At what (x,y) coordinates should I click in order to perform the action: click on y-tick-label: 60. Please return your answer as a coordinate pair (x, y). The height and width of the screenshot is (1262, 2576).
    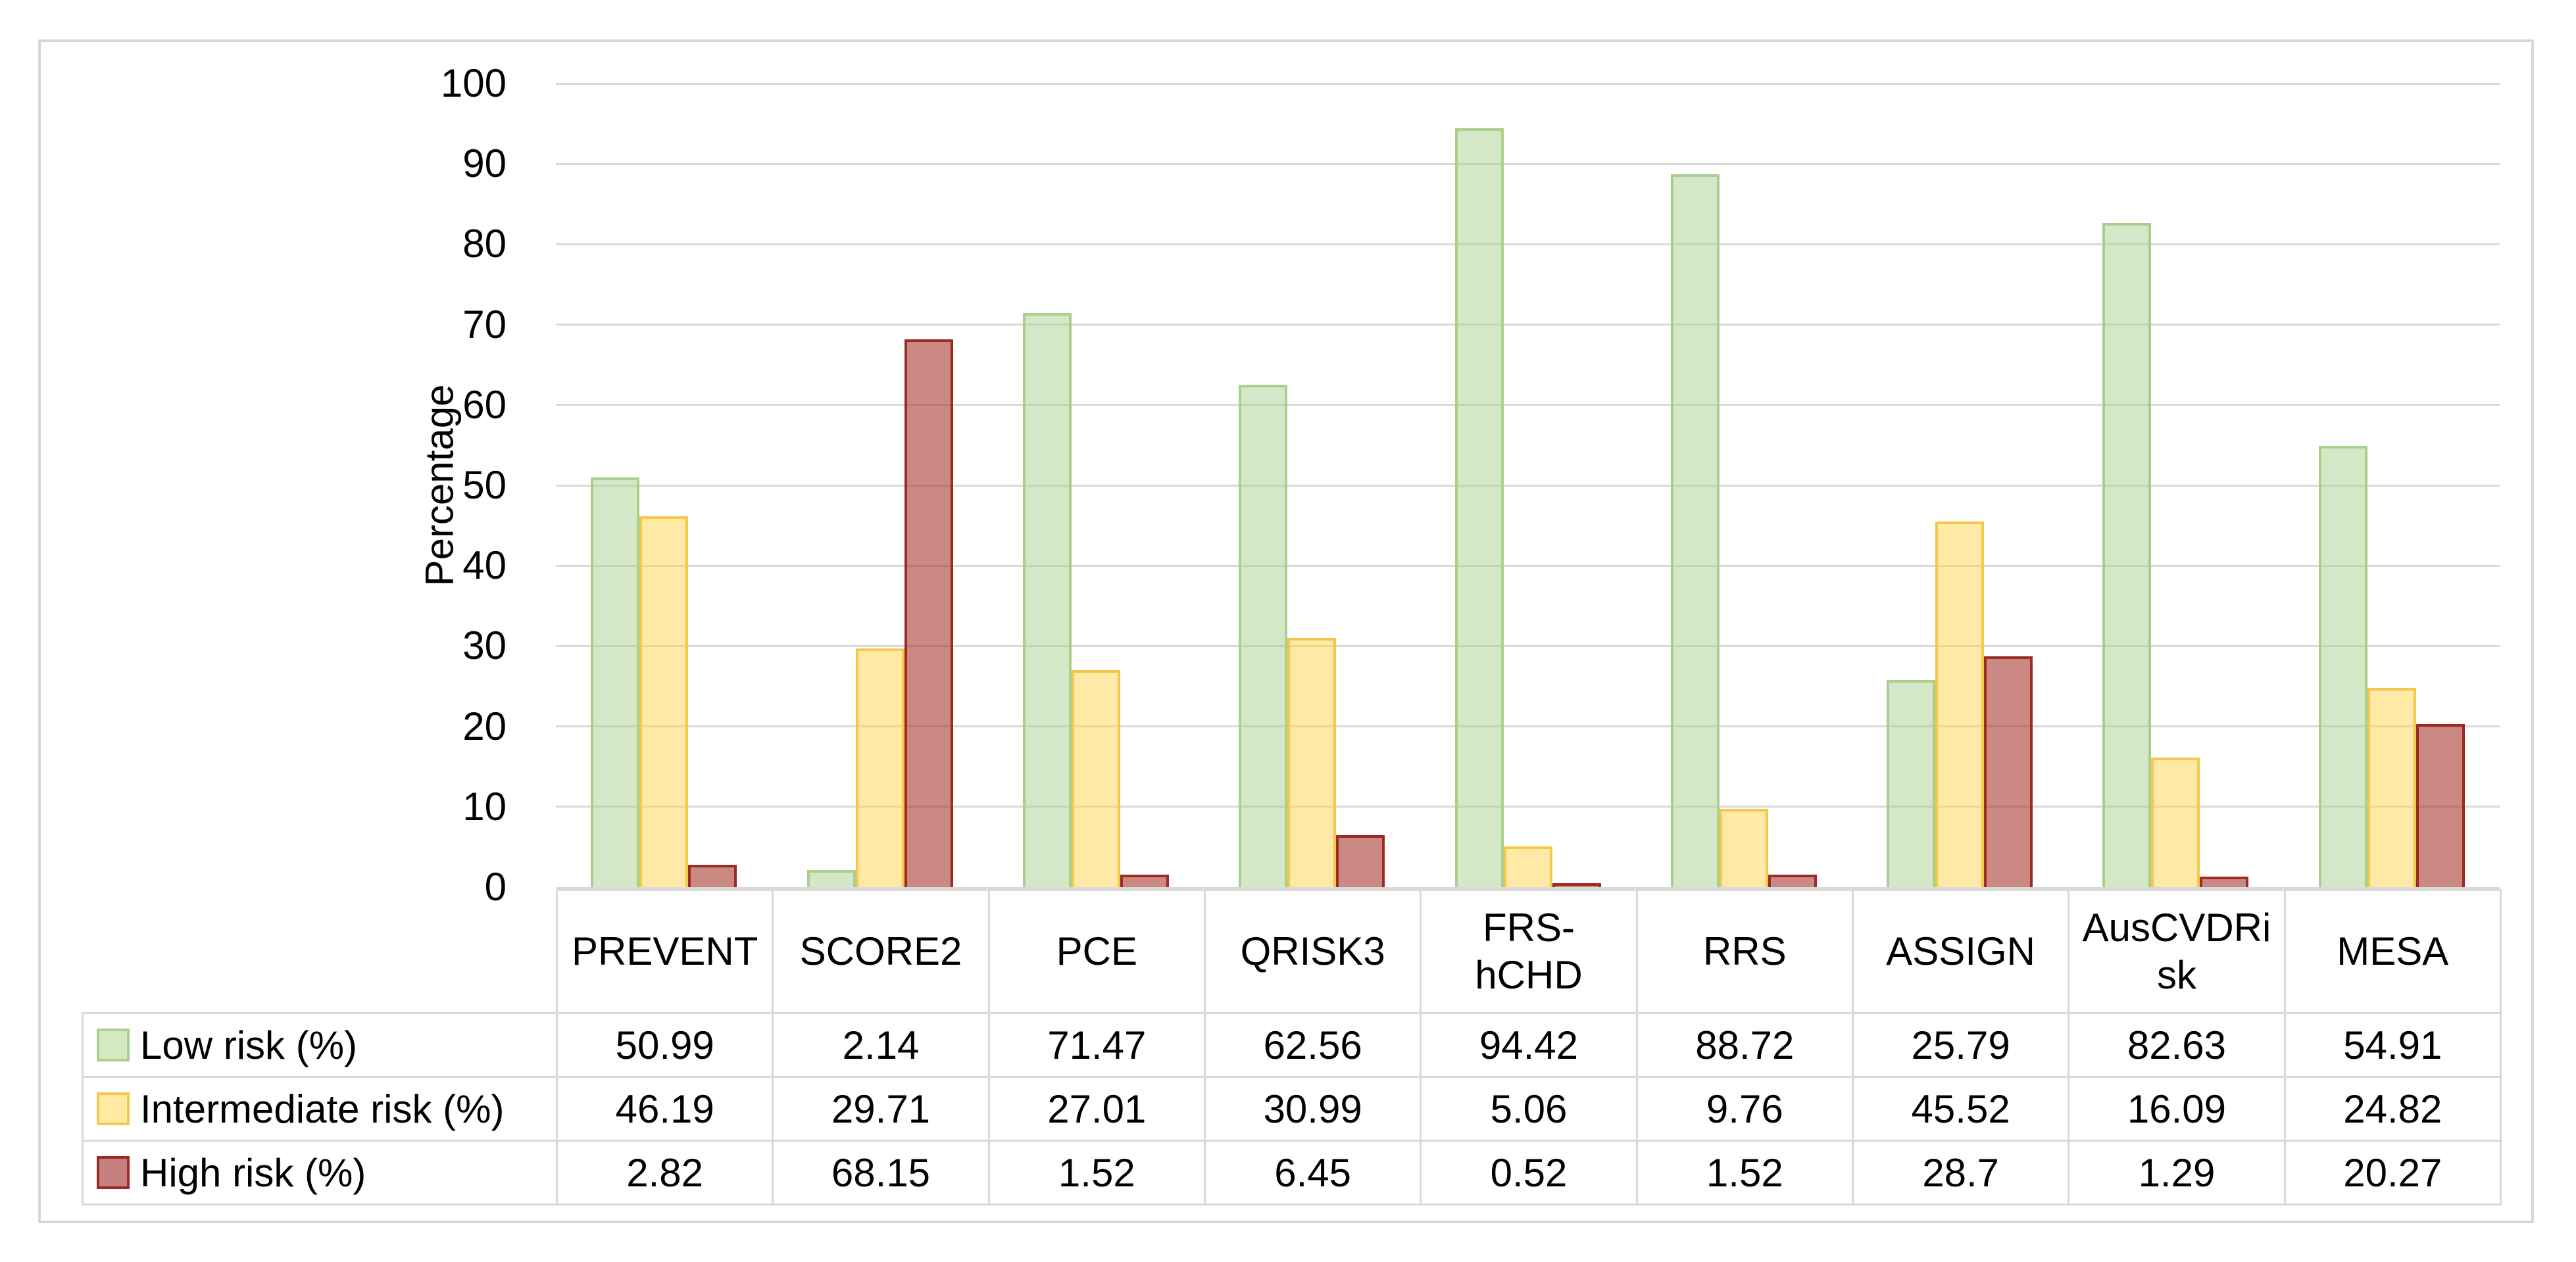
    Looking at the image, I should click on (484, 405).